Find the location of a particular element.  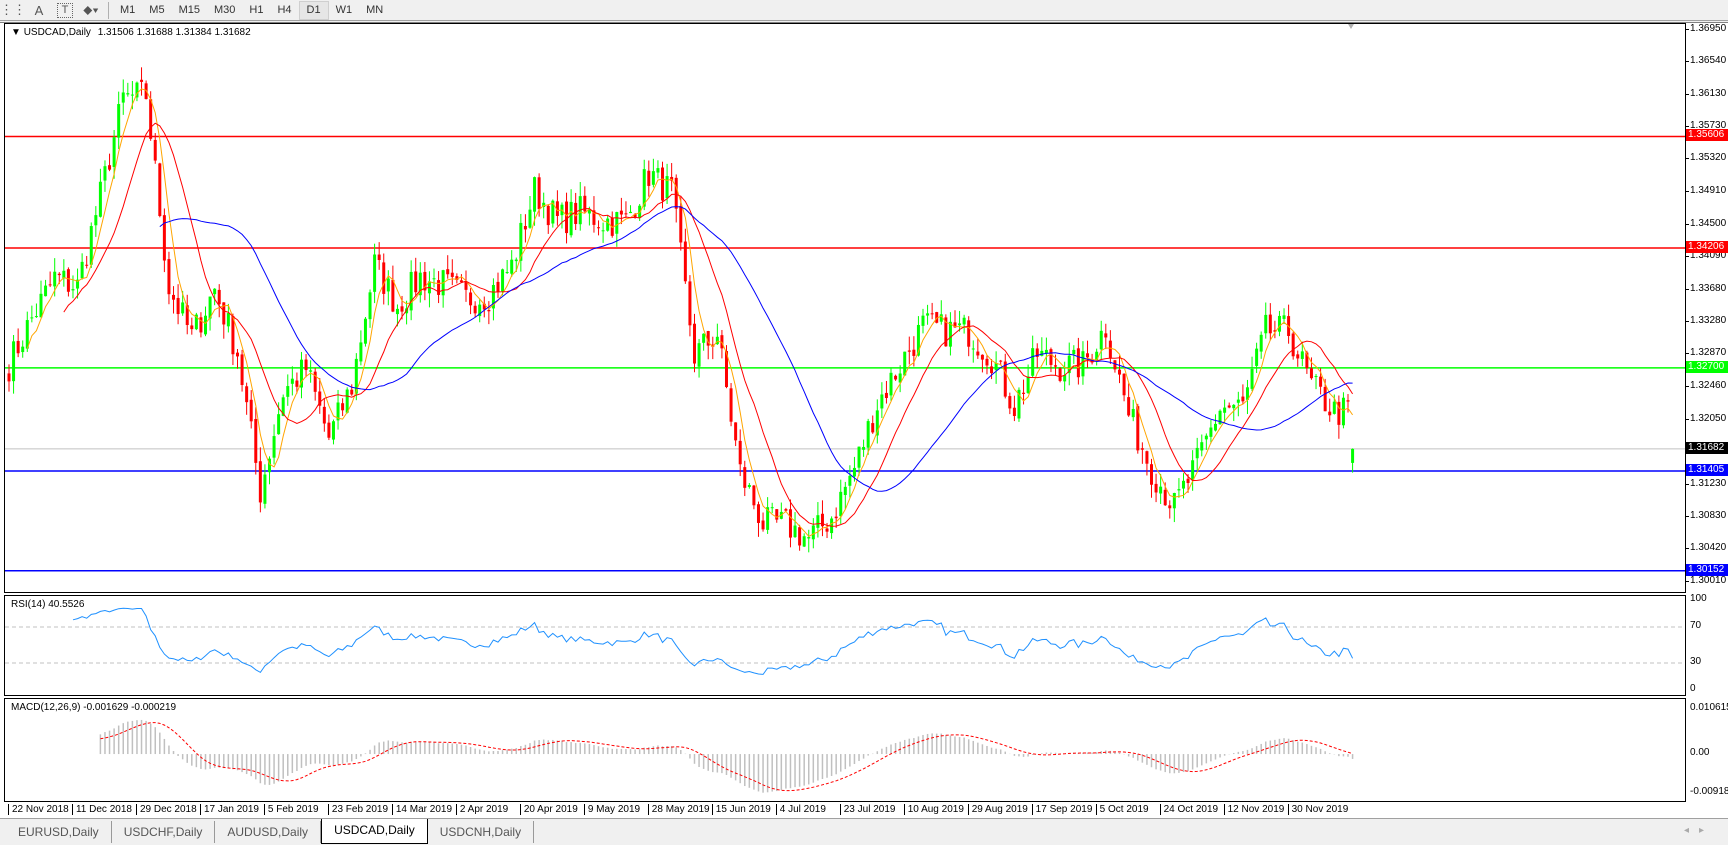

date-tick-label: 17 Sep 2019 is located at coordinates (1061, 809).